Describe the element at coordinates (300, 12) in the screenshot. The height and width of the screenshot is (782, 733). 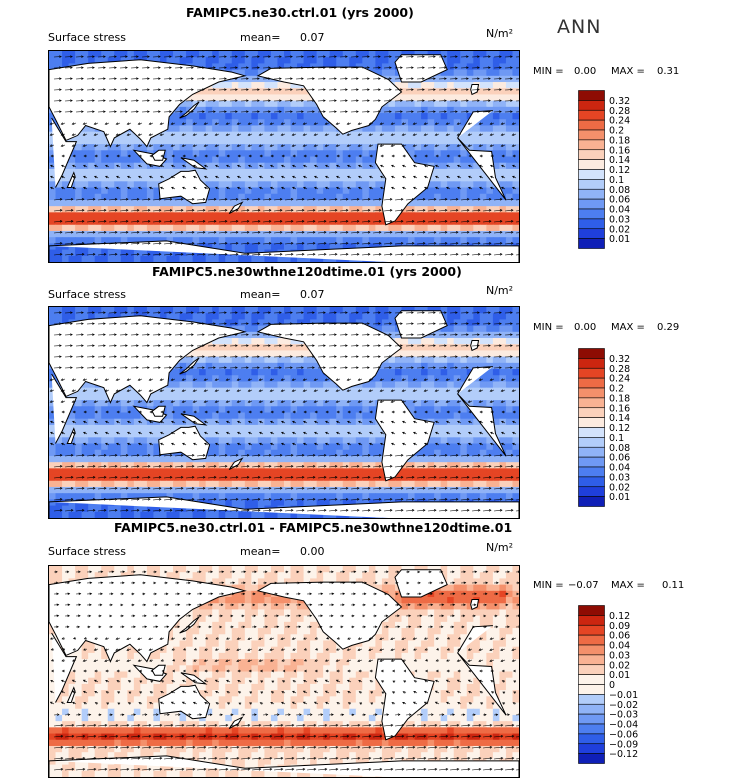
I see `panel-title: FAMIPC5.ne30.ctrl.01 (yrs 2000)` at that location.